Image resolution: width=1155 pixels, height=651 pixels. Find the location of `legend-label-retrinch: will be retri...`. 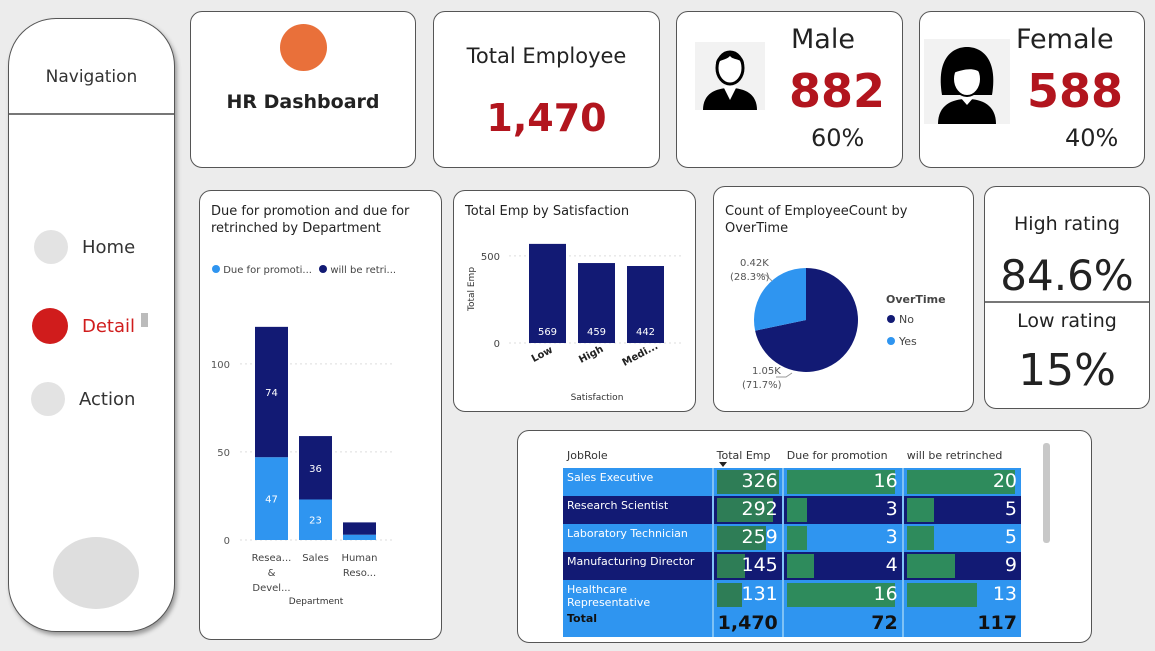

legend-label-retrinch: will be retri... is located at coordinates (363, 270).